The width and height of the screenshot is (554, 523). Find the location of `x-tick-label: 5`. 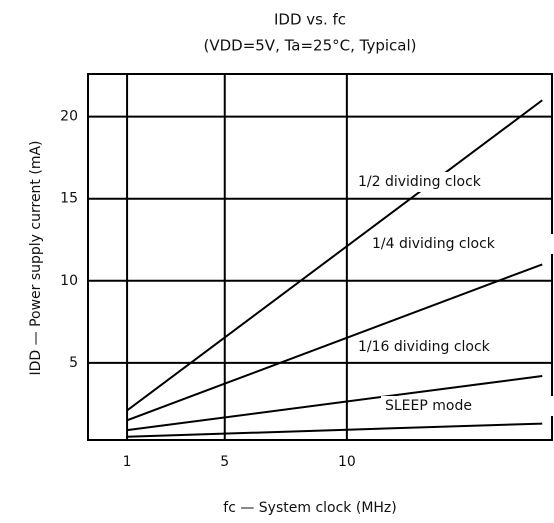

x-tick-label: 5 is located at coordinates (224, 462).